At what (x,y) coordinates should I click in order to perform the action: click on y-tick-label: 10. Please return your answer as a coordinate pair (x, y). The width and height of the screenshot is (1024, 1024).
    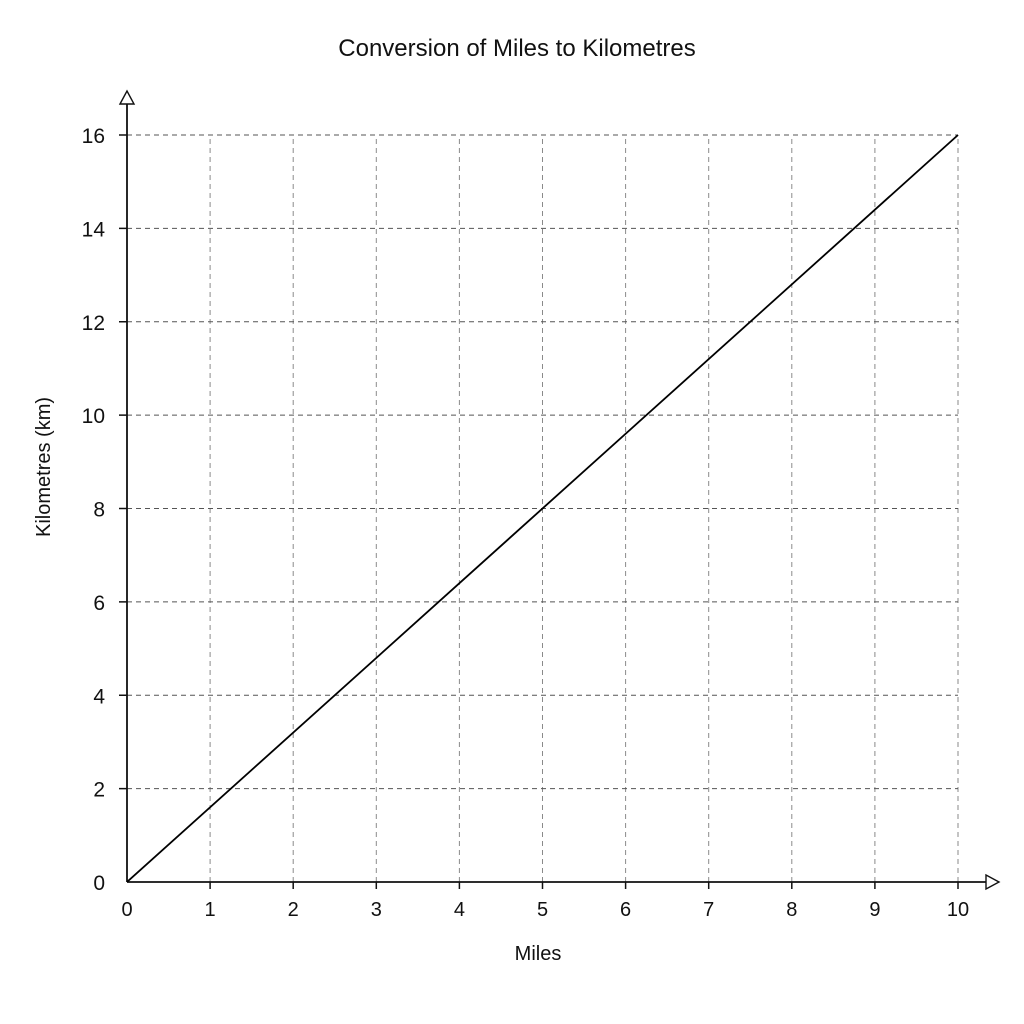
    Looking at the image, I should click on (93, 416).